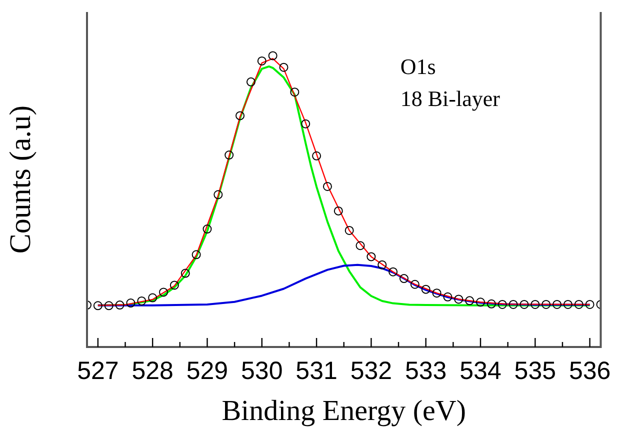 This screenshot has height=434, width=621. What do you see at coordinates (20, 179) in the screenshot?
I see `y-axis-title: Counts (a.u)` at bounding box center [20, 179].